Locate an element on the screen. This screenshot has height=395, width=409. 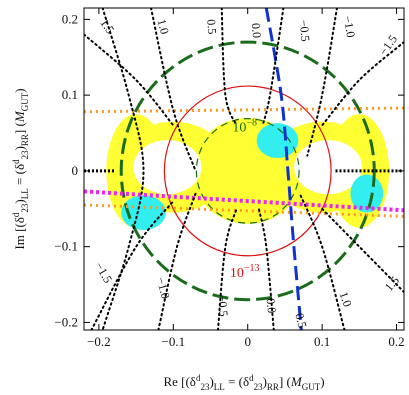
x-axis-label: Re [(δd23)LL = (δd23)RR] (MGUT) is located at coordinates (243, 382).